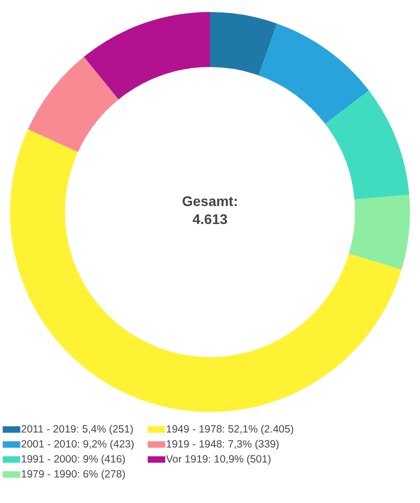 This screenshot has width=420, height=503. I want to click on text: Gesamt:, so click(210, 201).